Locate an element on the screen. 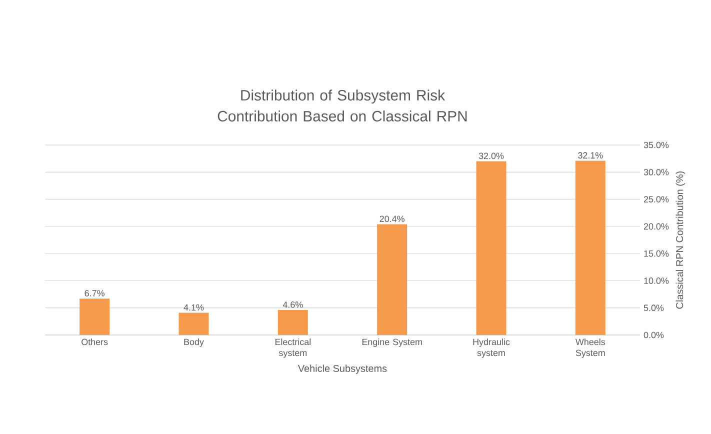  data-label: 4.6% is located at coordinates (292, 304).